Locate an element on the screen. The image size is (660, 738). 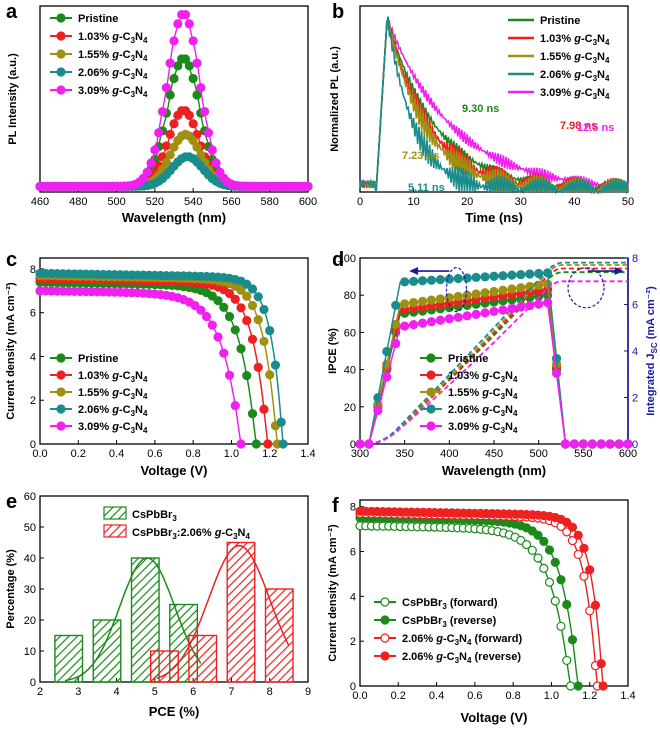
series-line is located at coordinates (159, 359).